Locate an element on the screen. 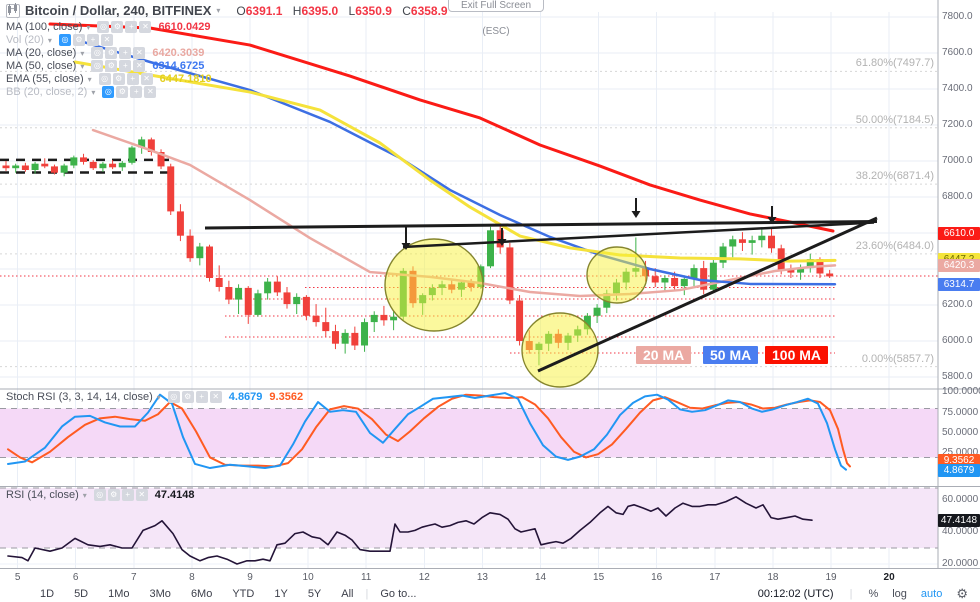  fib-level-label: 38.20%(6871.4) is located at coordinates (894, 176).